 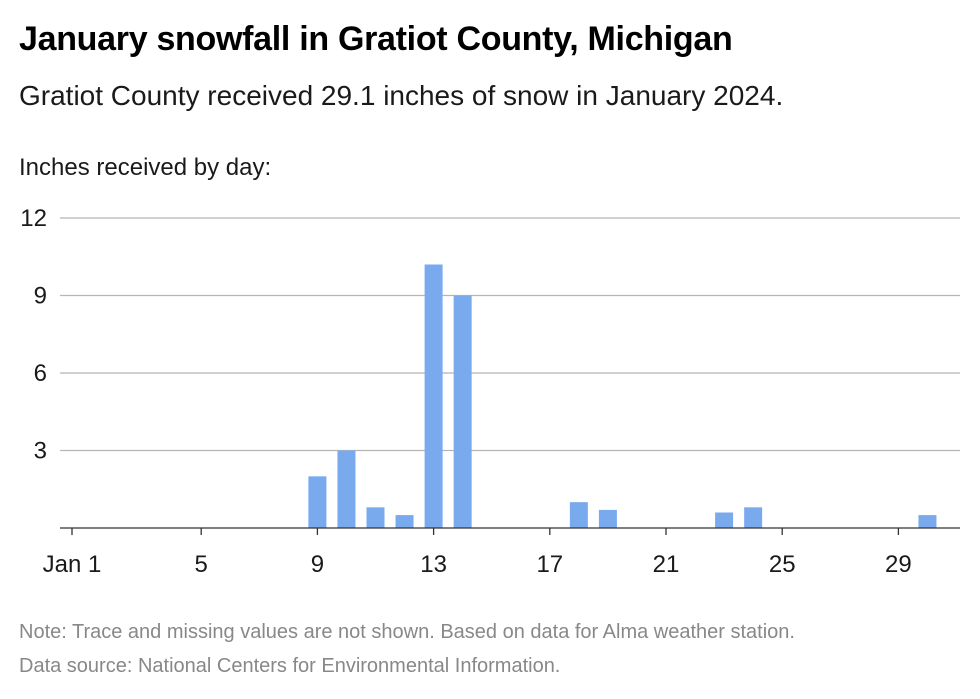 I want to click on x-tick-label: 21, so click(x=666, y=564).